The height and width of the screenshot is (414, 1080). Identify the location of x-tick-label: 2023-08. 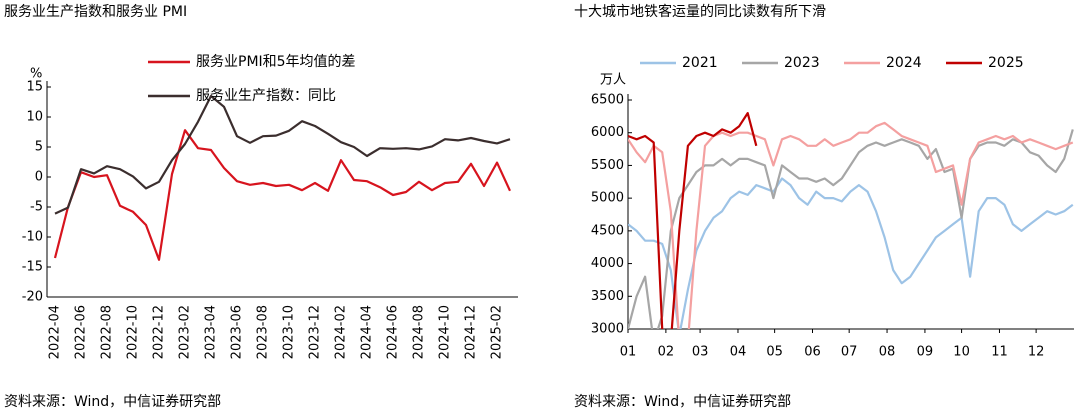
(263, 332).